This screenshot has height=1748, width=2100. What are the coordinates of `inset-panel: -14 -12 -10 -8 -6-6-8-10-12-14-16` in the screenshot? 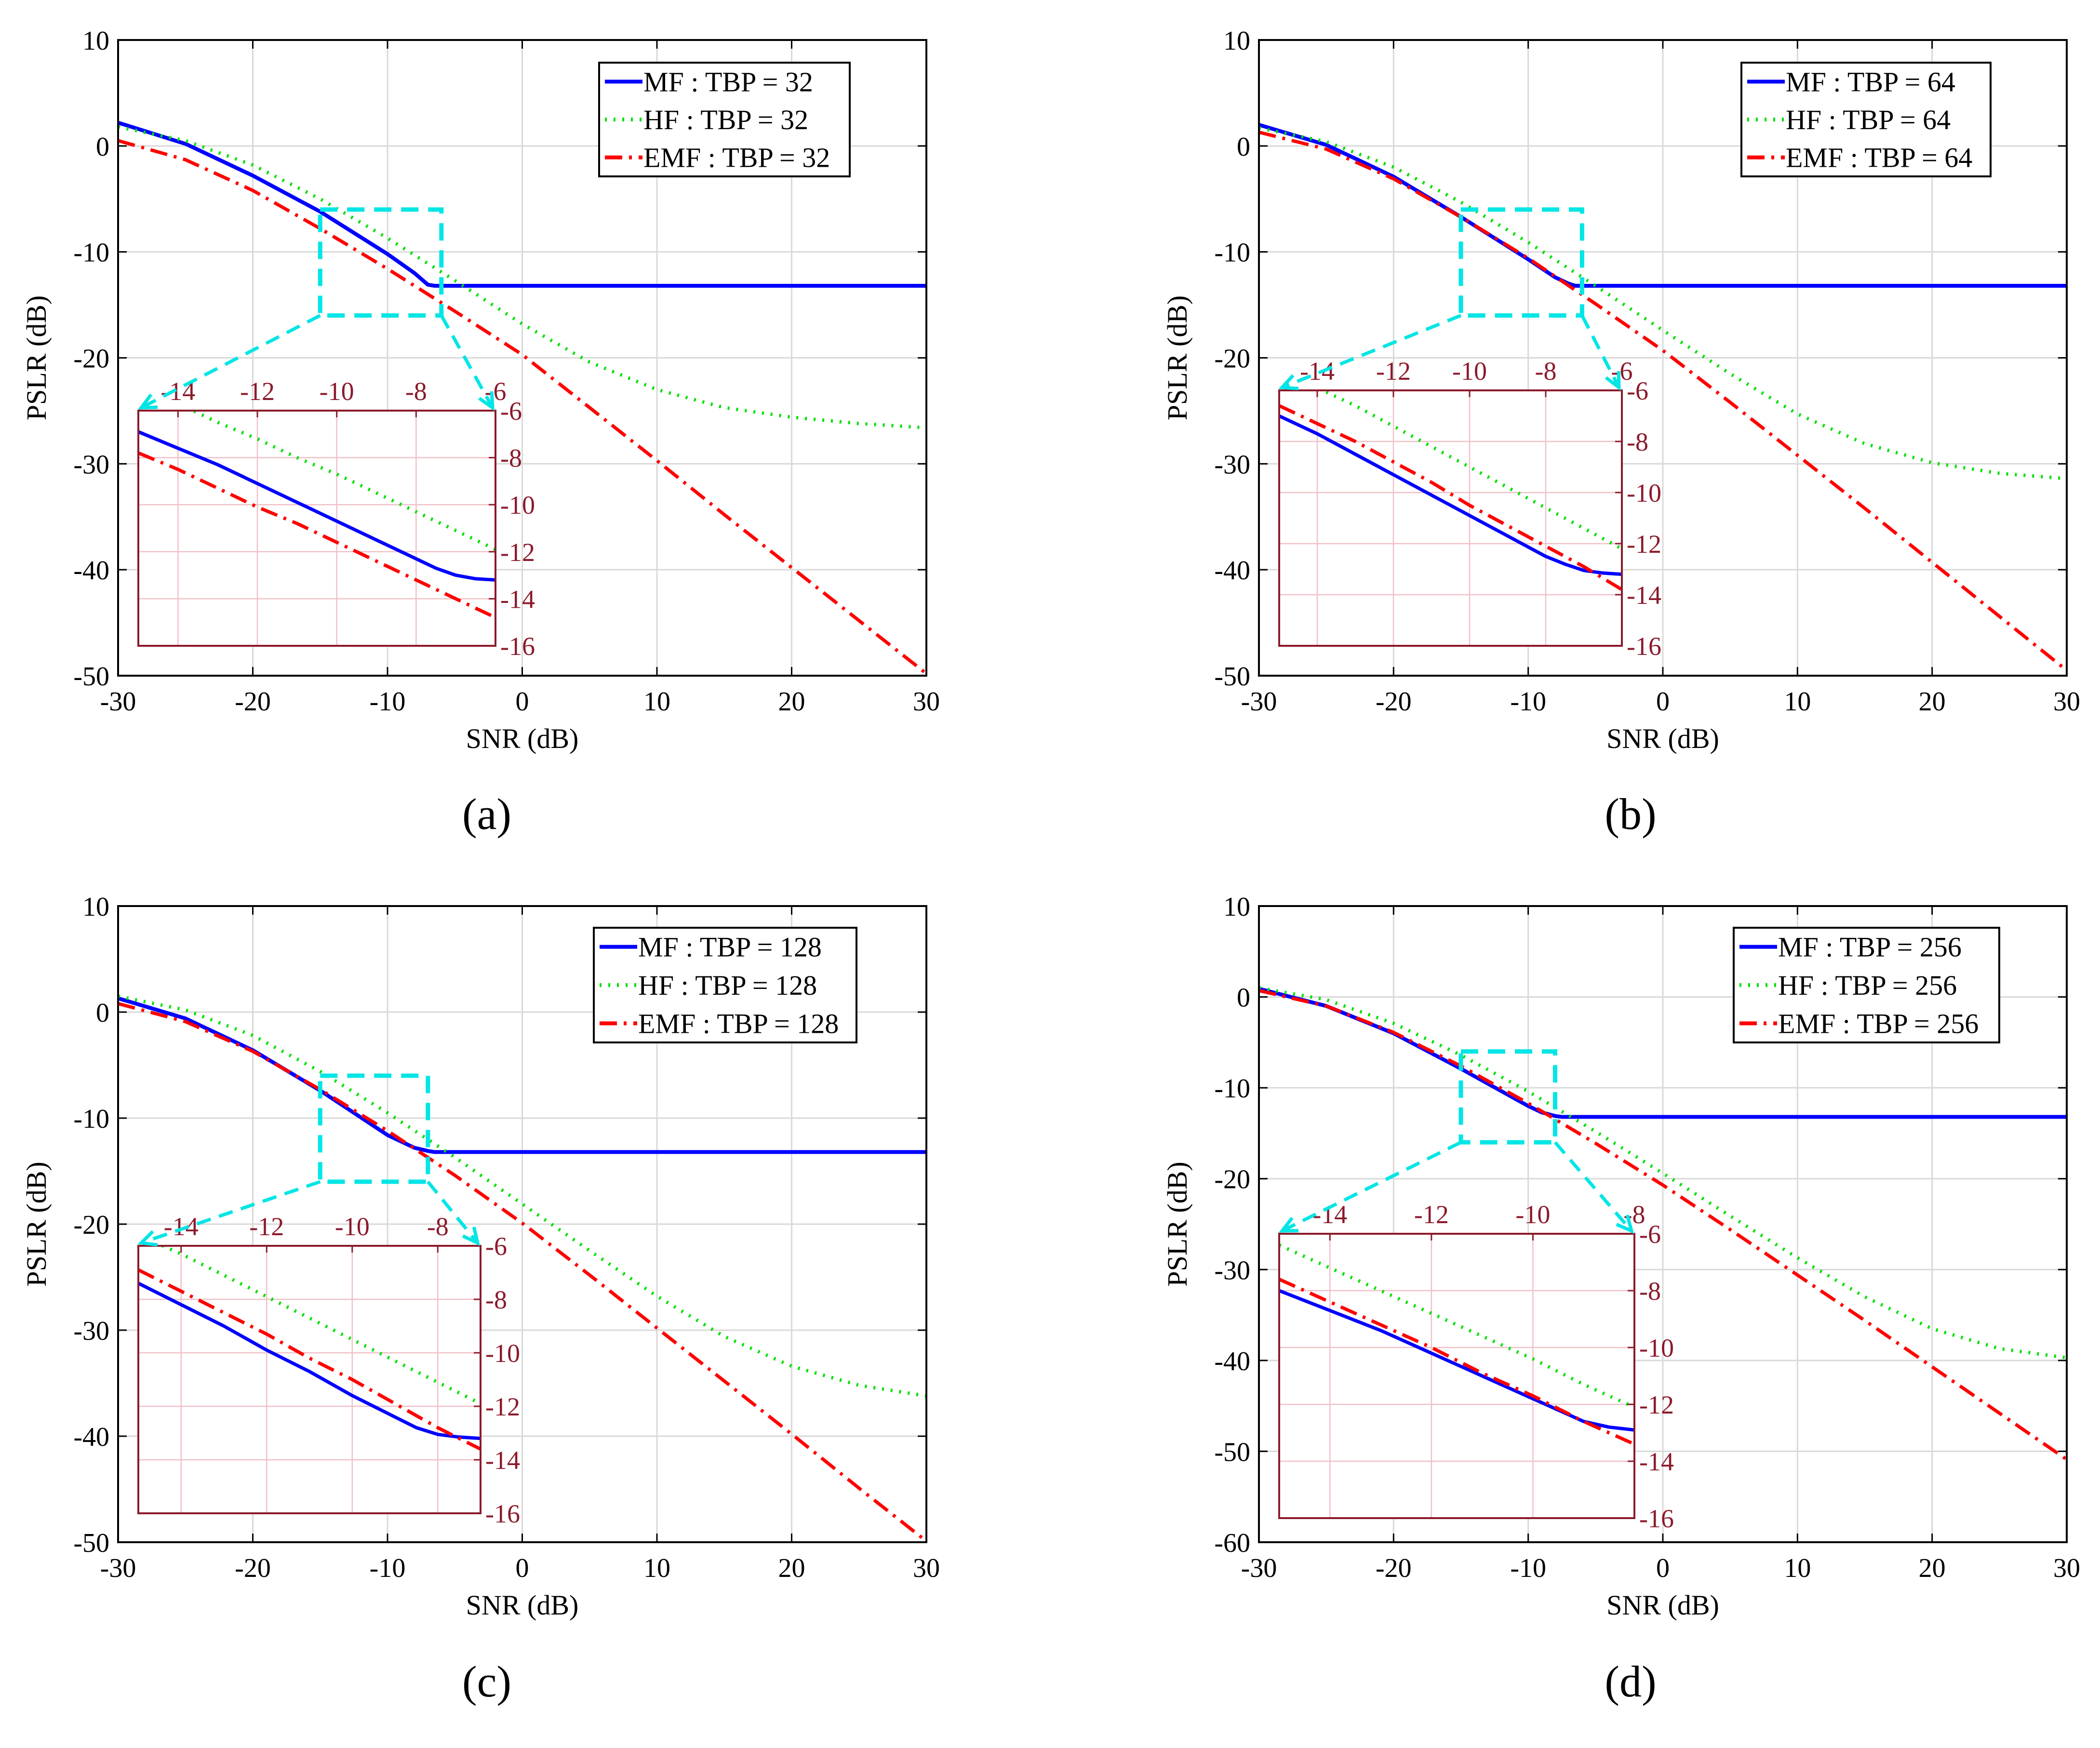 It's located at (336, 519).